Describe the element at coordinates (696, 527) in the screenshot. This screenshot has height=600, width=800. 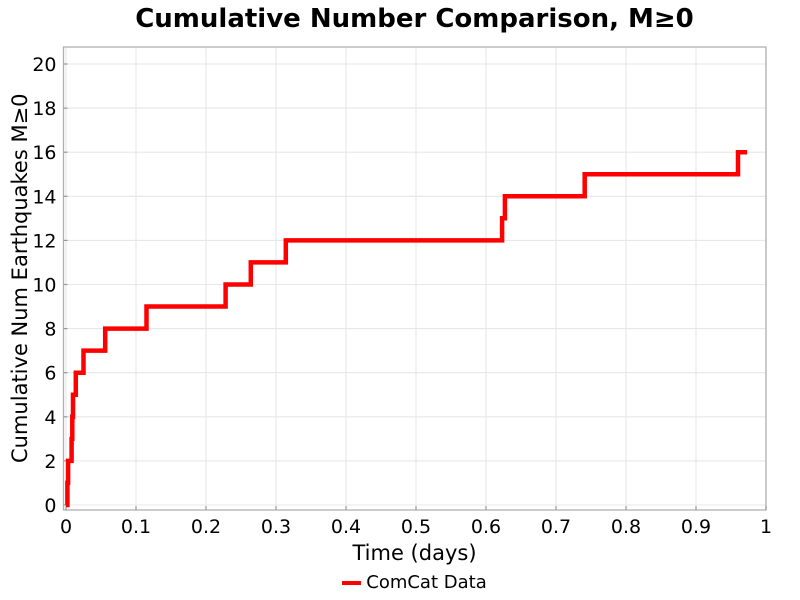
I see `x-tick-label: 0.9` at that location.